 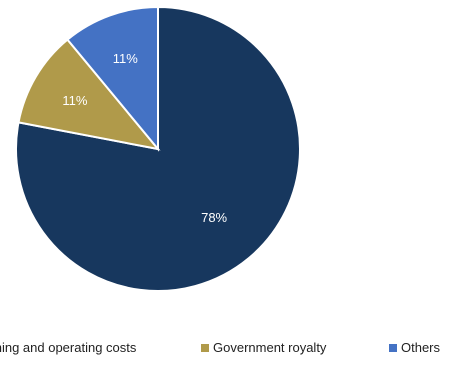 I want to click on legend-label-mining-and-operating-costs: Mining and operating costs, so click(x=68, y=347).